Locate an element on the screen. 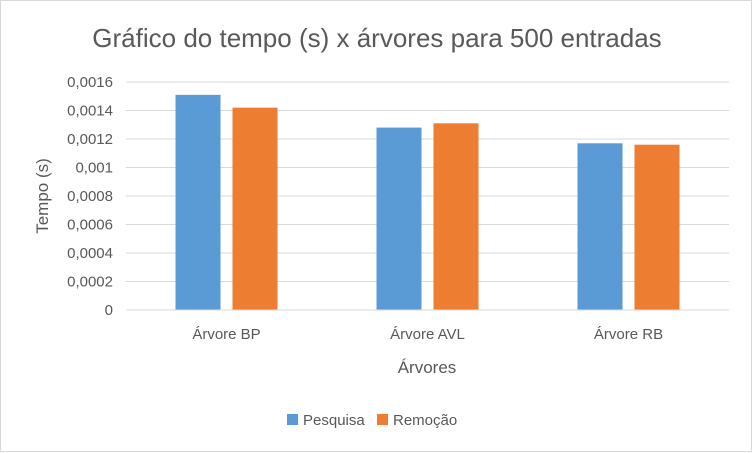 Image resolution: width=752 pixels, height=453 pixels. legend-label: Pesquisa is located at coordinates (334, 420).